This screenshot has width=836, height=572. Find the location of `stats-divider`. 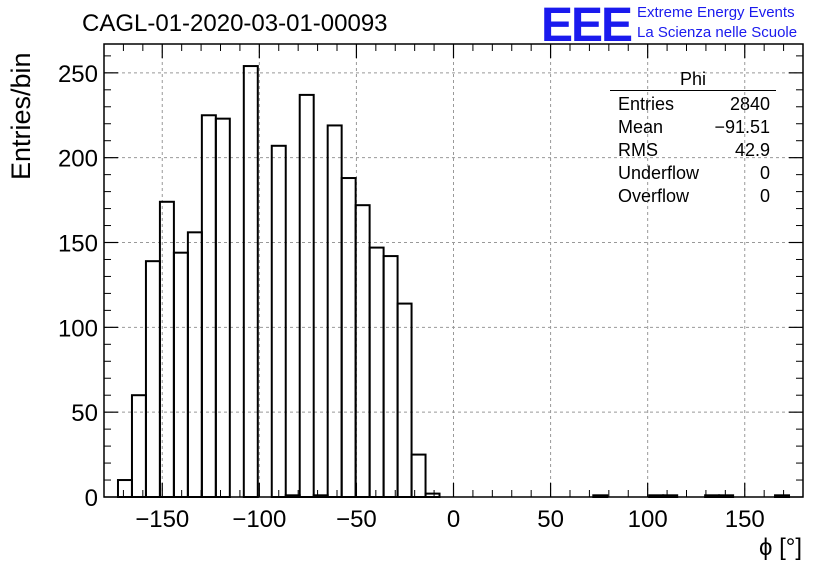

stats-divider is located at coordinates (693, 90).